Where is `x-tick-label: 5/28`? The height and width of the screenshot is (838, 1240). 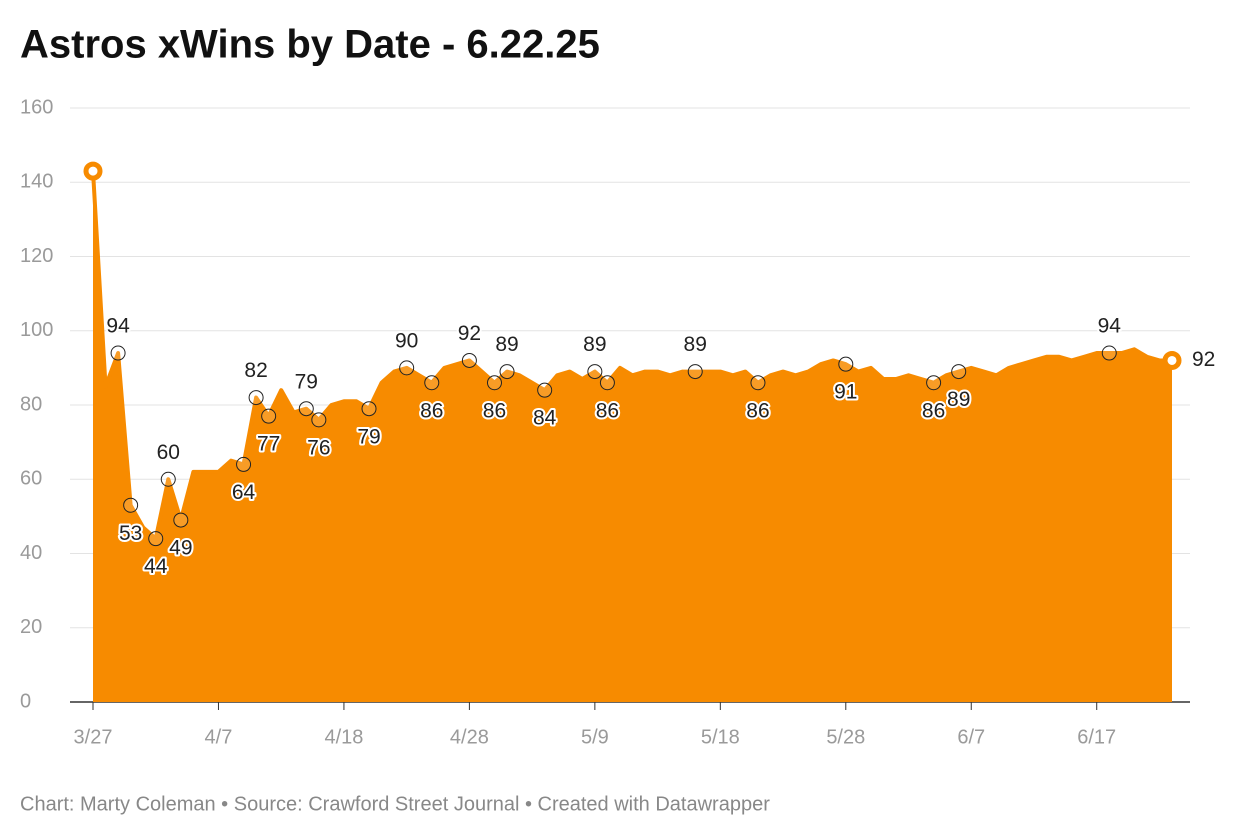 x-tick-label: 5/28 is located at coordinates (845, 737).